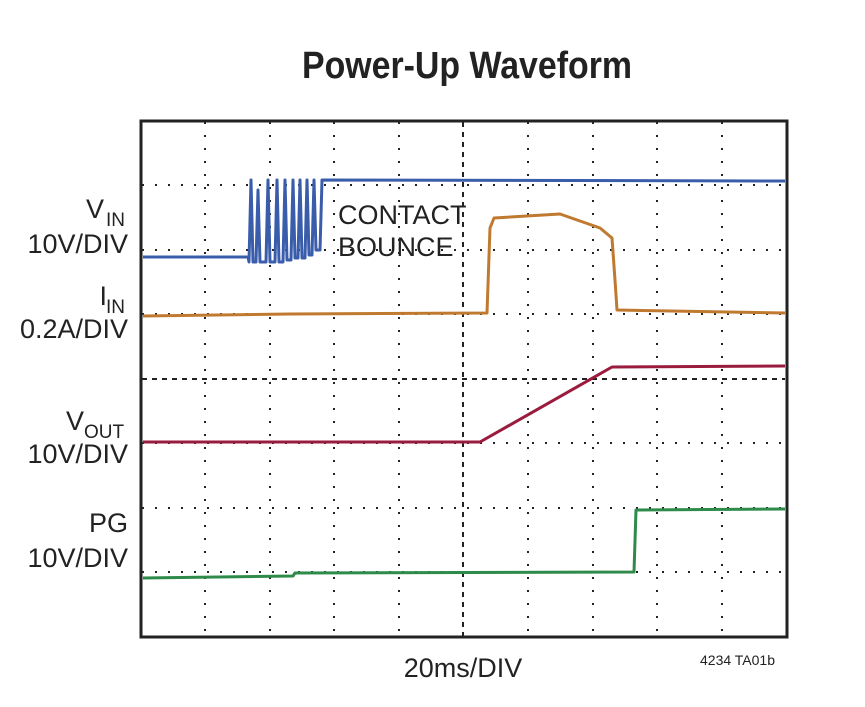 The height and width of the screenshot is (707, 865). I want to click on trace-scale: 0.2A/DIV, so click(74, 329).